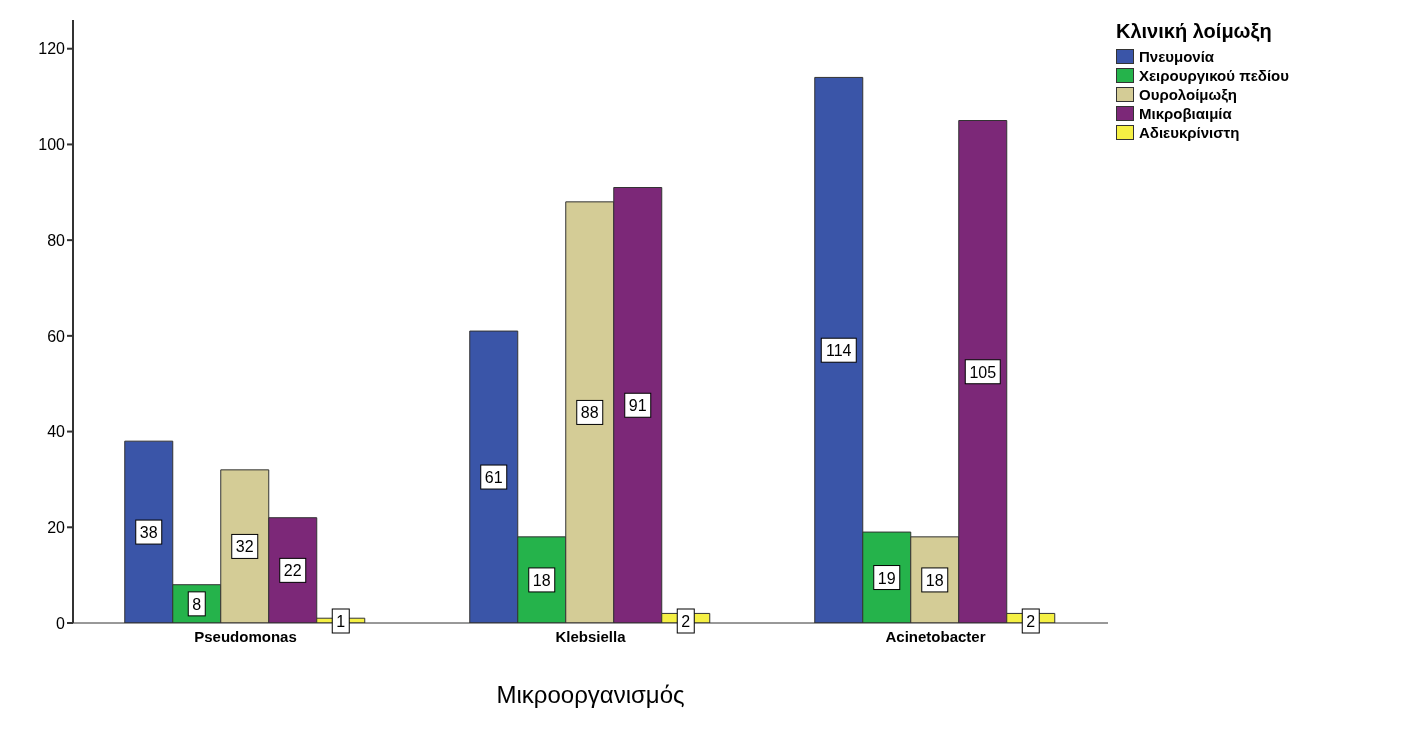 The image size is (1428, 729). I want to click on data-label: 61, so click(493, 478).